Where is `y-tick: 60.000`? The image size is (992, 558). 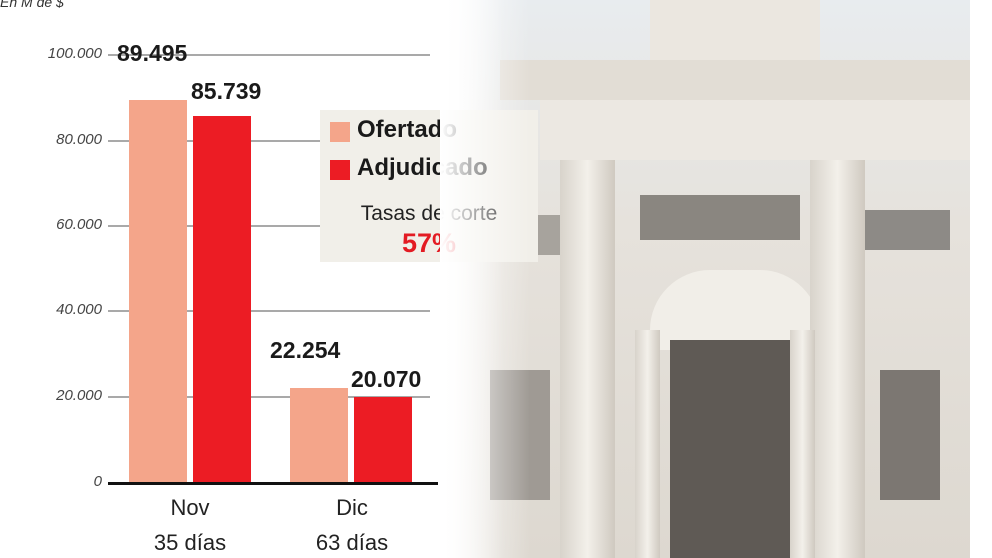
y-tick: 60.000 is located at coordinates (79, 224).